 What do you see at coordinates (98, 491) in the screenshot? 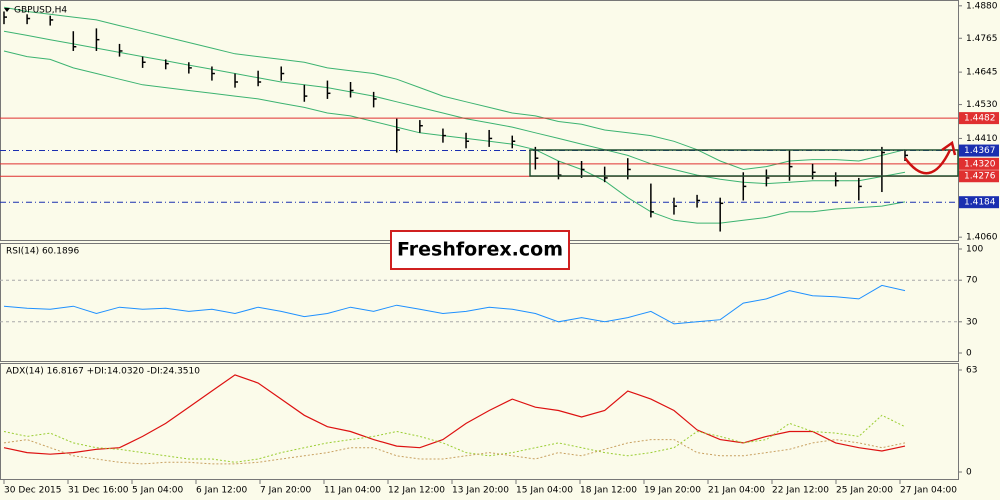
I see `x-tick-label: 31 Dec 16:00` at bounding box center [98, 491].